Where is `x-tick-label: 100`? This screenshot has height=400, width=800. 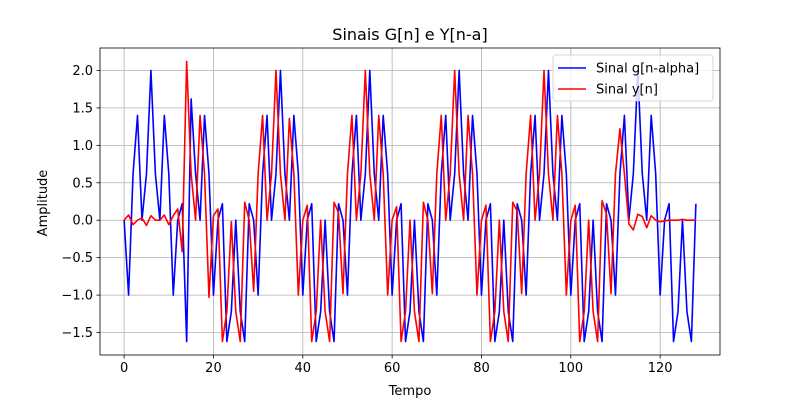 x-tick-label: 100 is located at coordinates (570, 368).